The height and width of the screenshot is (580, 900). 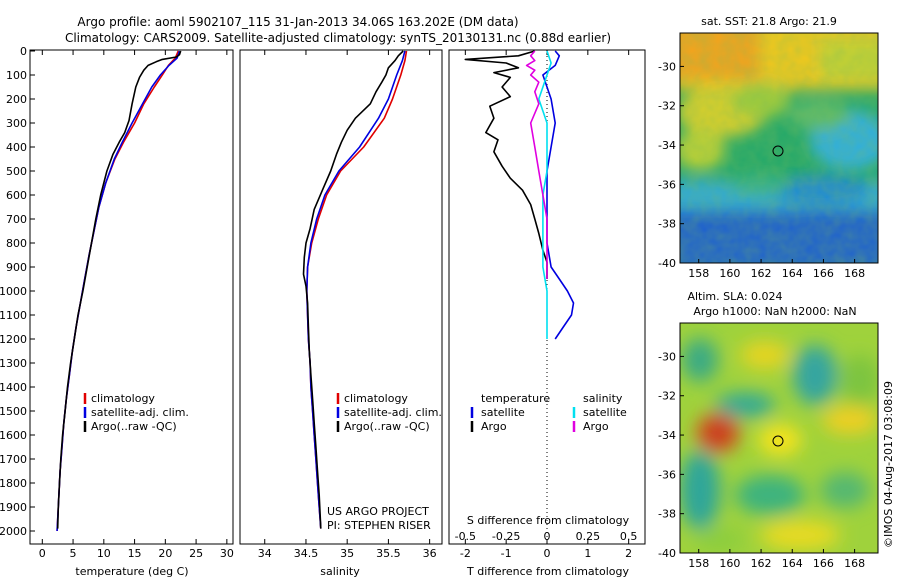 I want to click on sla-map-frame, so click(x=779, y=438).